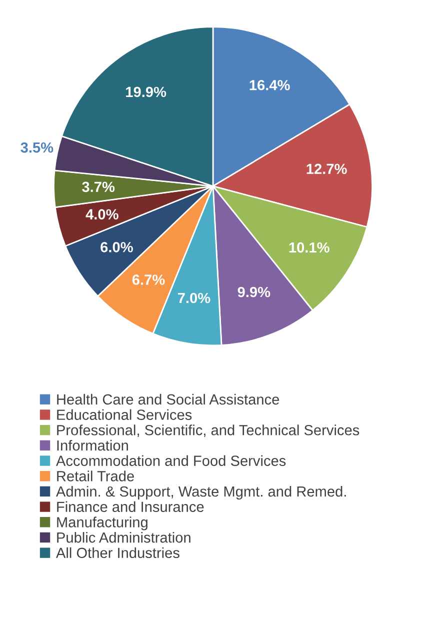 The height and width of the screenshot is (631, 426). Describe the element at coordinates (98, 187) in the screenshot. I see `data-label: 3.7%` at that location.